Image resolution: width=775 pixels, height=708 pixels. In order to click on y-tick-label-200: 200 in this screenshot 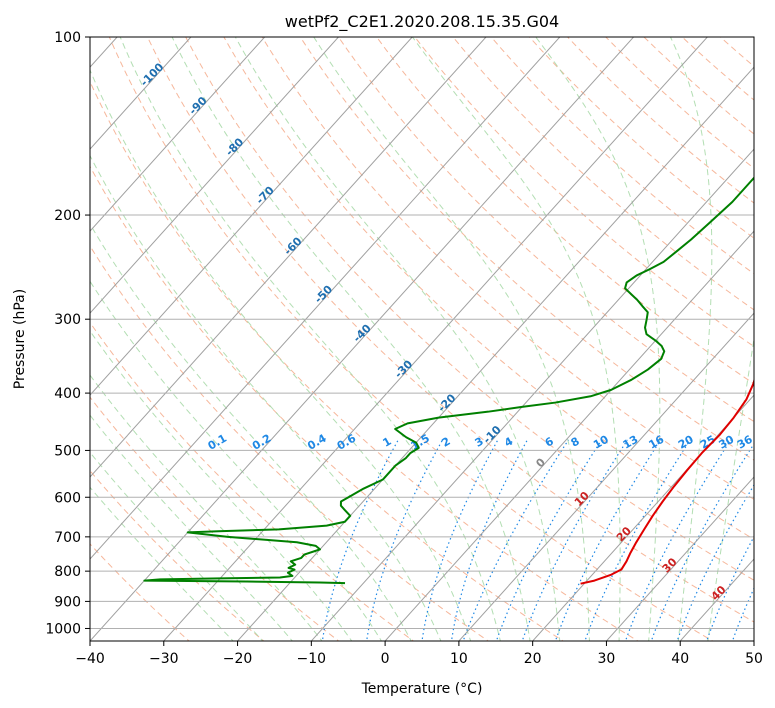, I will do `click(67, 216)`.